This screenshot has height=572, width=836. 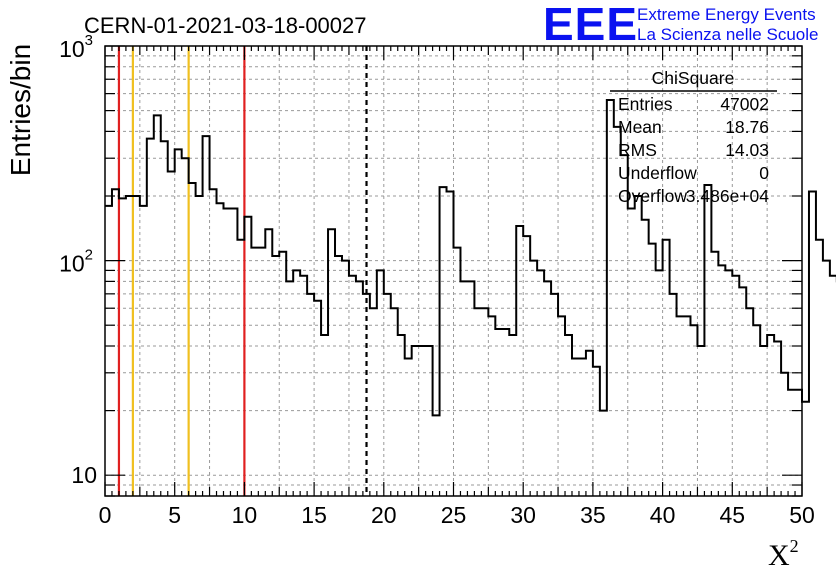 I want to click on y-tick-label: 10, so click(x=84, y=475).